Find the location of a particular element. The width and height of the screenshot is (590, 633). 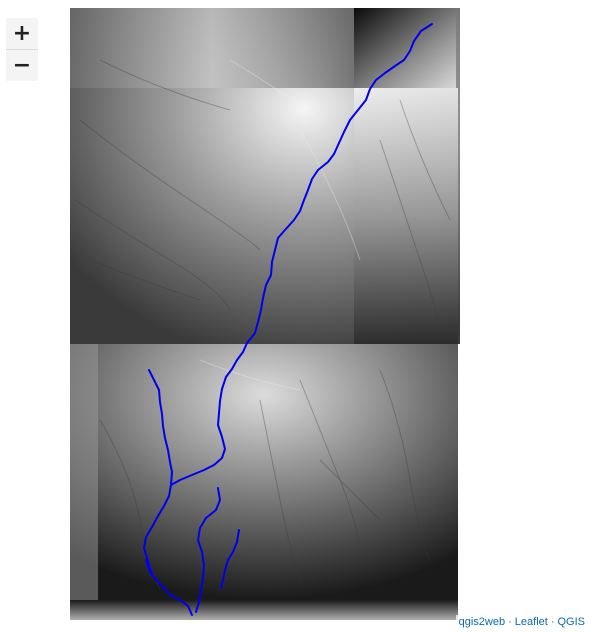

zoom-in-button: + is located at coordinates (22, 33).